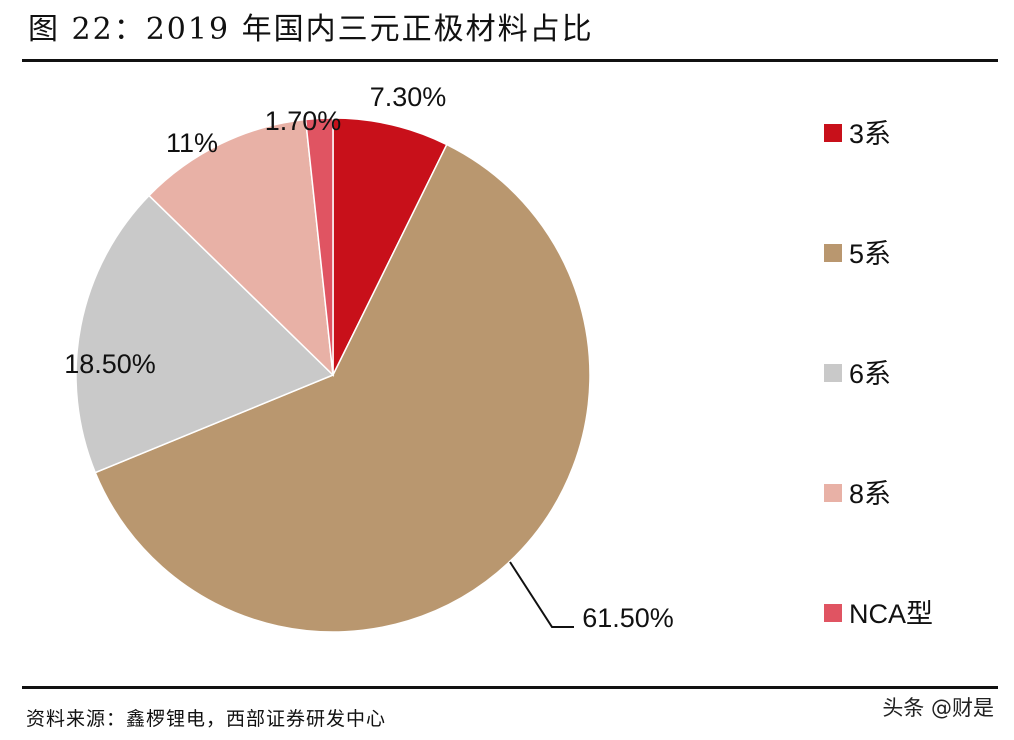 The width and height of the screenshot is (1014, 740). What do you see at coordinates (870, 374) in the screenshot?
I see `legend-label: 6系` at bounding box center [870, 374].